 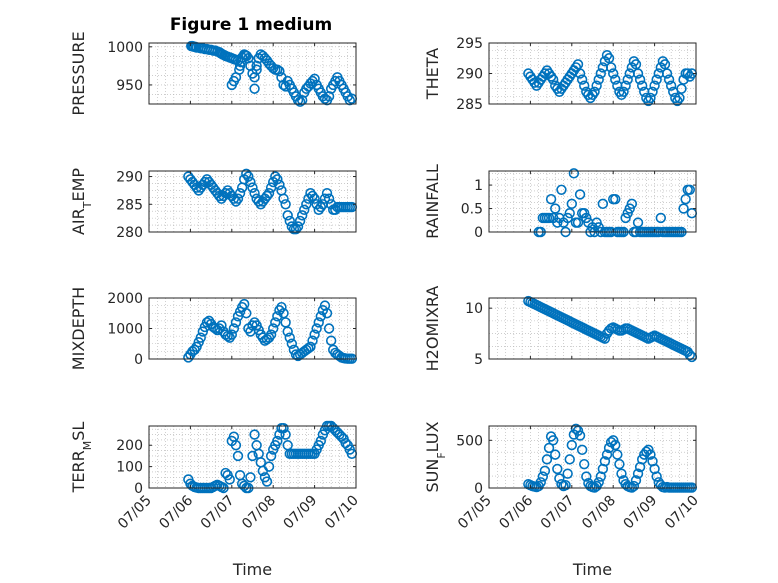 I want to click on y-axis-label: RAINFALL, so click(x=432, y=201).